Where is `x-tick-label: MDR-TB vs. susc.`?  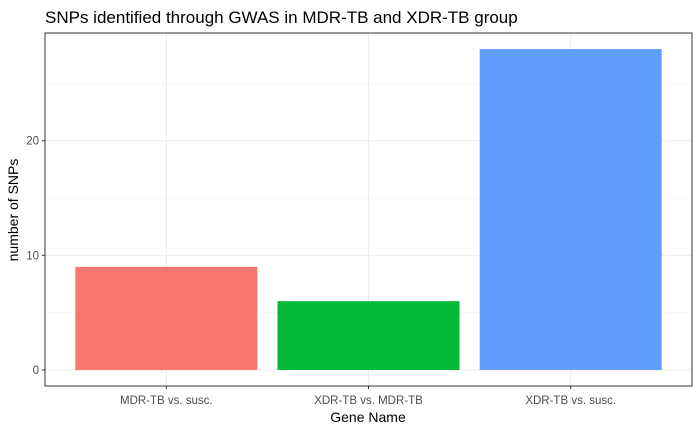 x-tick-label: MDR-TB vs. susc. is located at coordinates (166, 401).